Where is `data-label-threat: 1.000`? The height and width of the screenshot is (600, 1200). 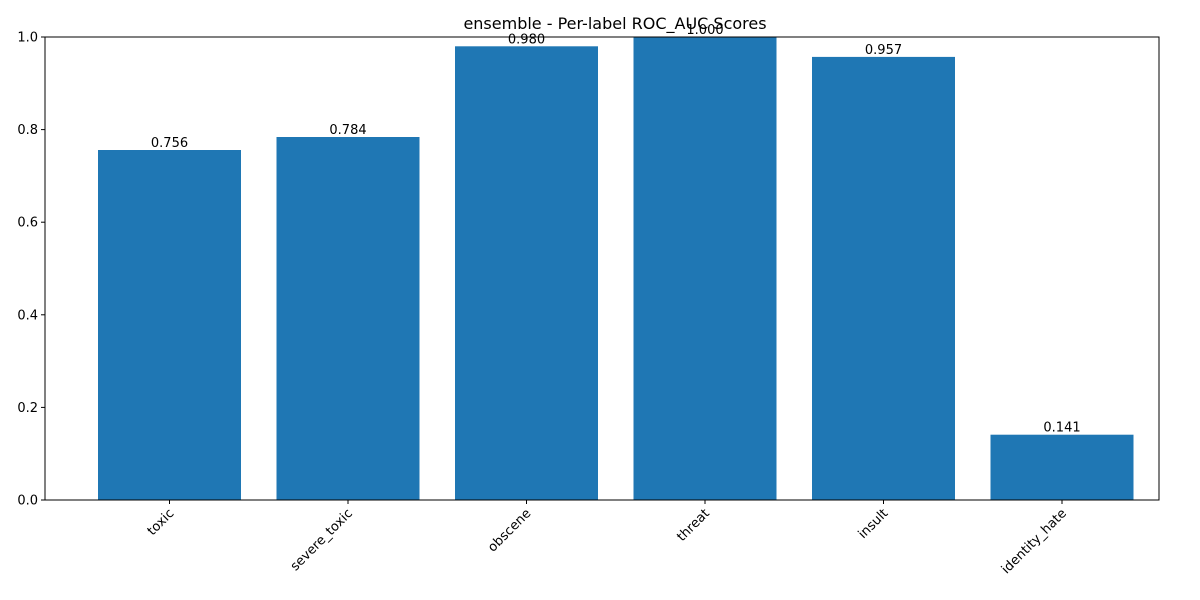 data-label-threat: 1.000 is located at coordinates (704, 30).